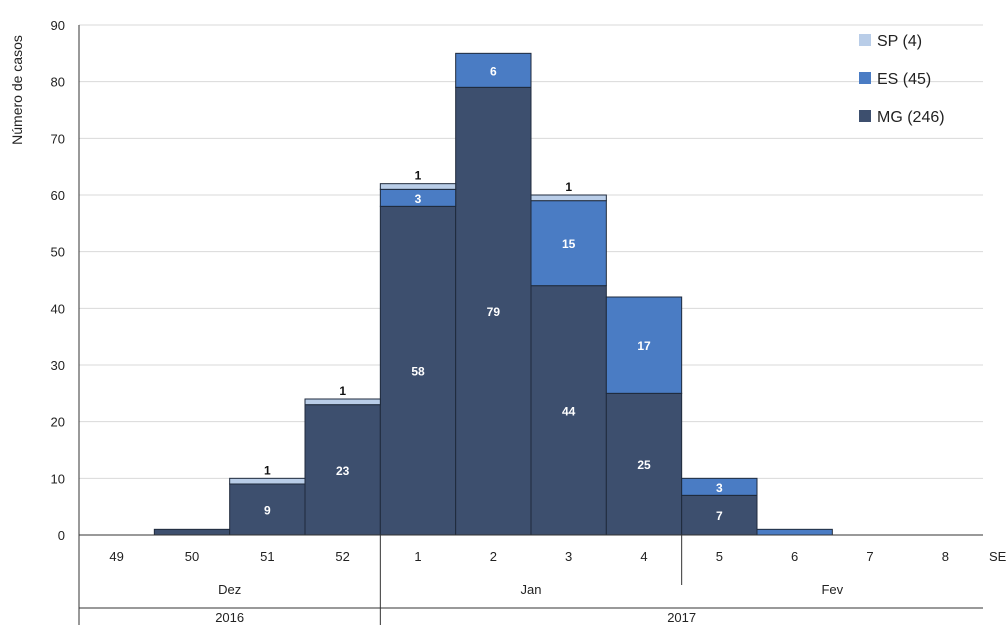 This screenshot has width=1006, height=630. I want to click on x-tick-label: 6, so click(794, 556).